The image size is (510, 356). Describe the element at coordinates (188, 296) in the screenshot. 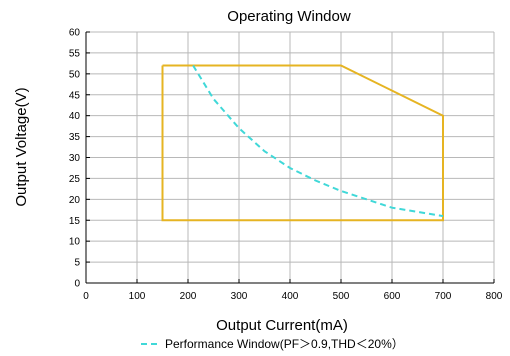

I see `x-tick-label-2: 200` at that location.